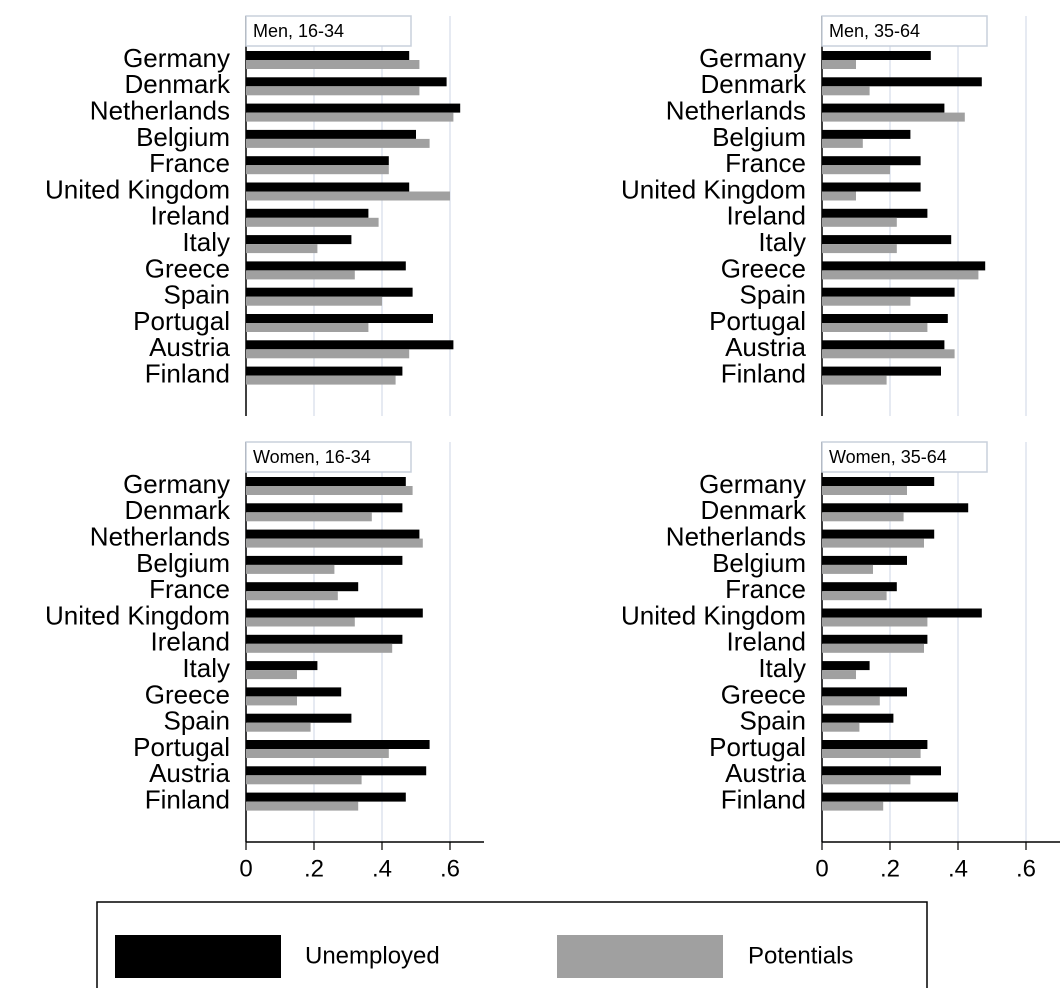 Image resolution: width=1062 pixels, height=988 pixels. What do you see at coordinates (874, 31) in the screenshot?
I see `panel-title: Men, 35-64` at bounding box center [874, 31].